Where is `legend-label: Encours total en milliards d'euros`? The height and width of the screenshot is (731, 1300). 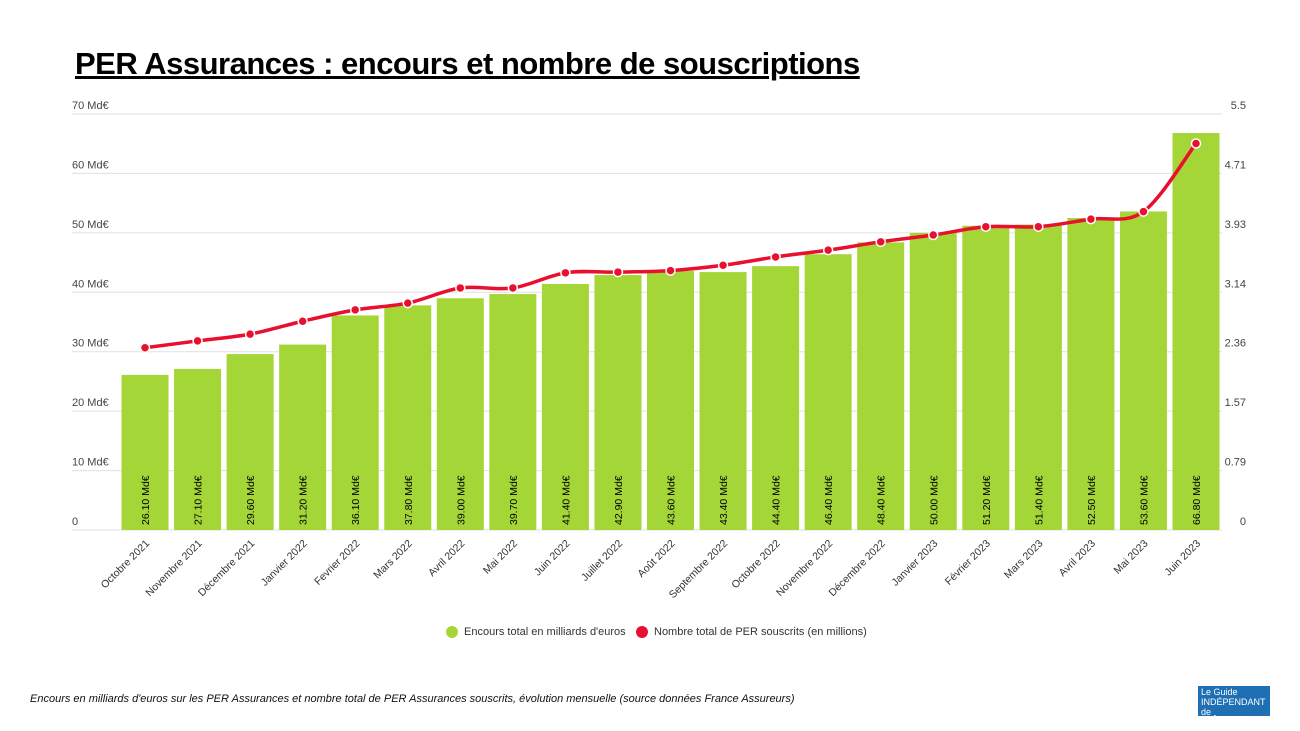
legend-label: Encours total en milliards d'euros is located at coordinates (545, 632).